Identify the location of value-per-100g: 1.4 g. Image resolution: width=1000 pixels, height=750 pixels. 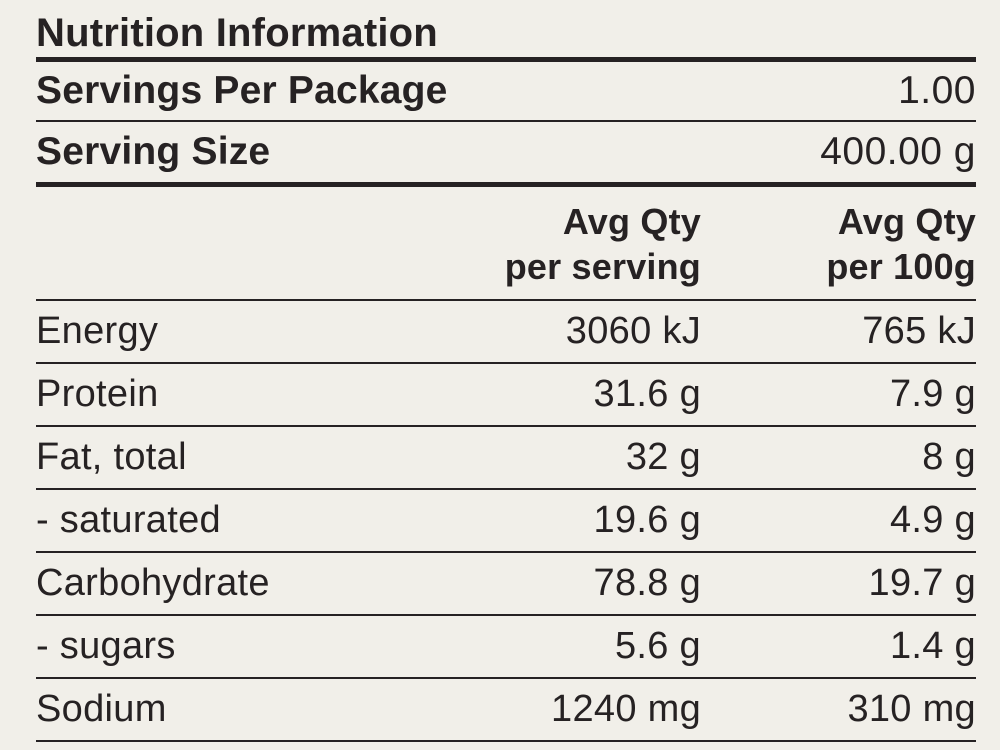
(932, 646).